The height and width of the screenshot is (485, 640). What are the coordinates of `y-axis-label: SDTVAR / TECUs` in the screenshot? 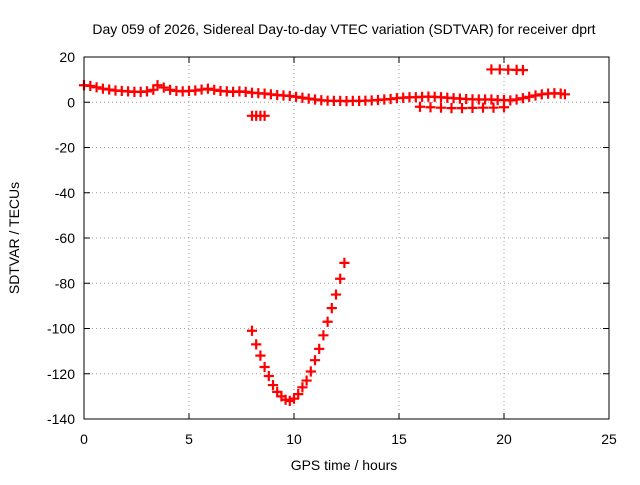 It's located at (14, 238).